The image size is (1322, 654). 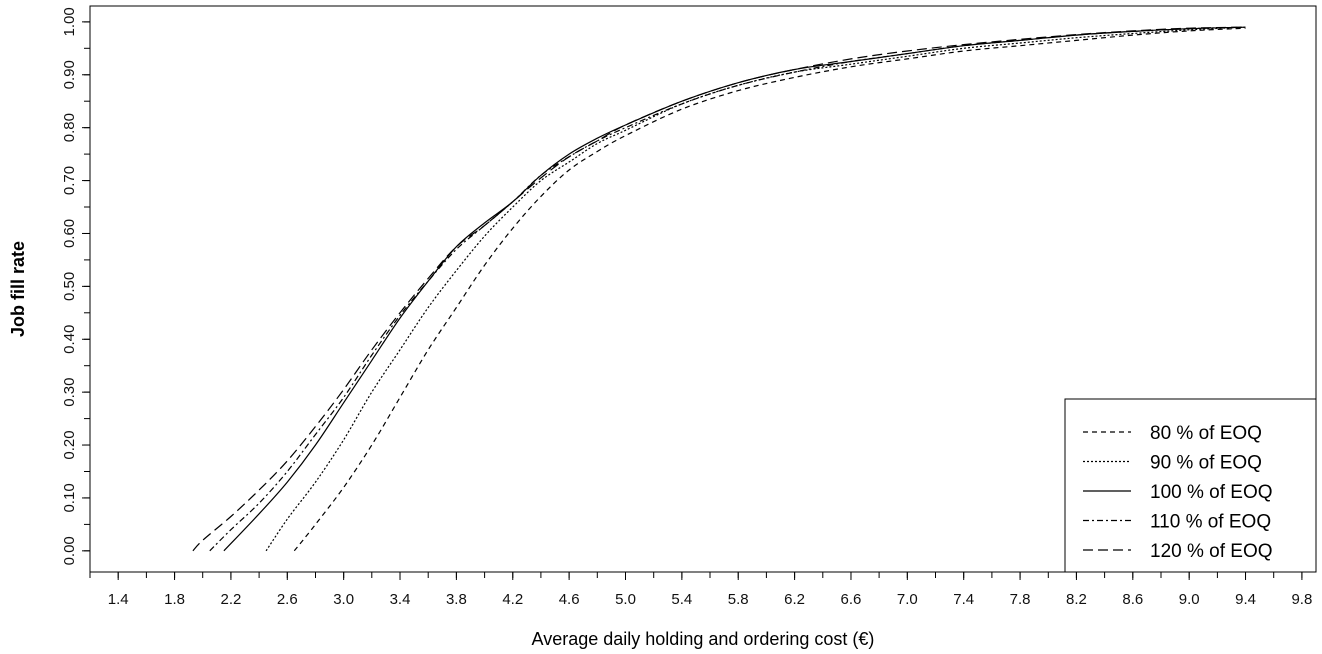 What do you see at coordinates (569, 599) in the screenshot?
I see `x-tick-label: 4.6` at bounding box center [569, 599].